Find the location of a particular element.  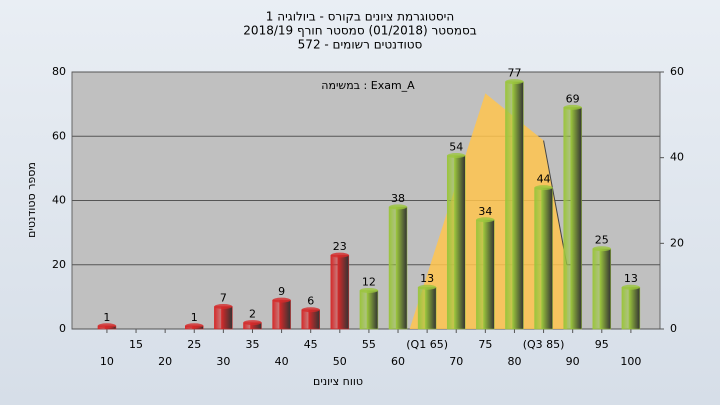

bar-value-label: 44 is located at coordinates (544, 179).